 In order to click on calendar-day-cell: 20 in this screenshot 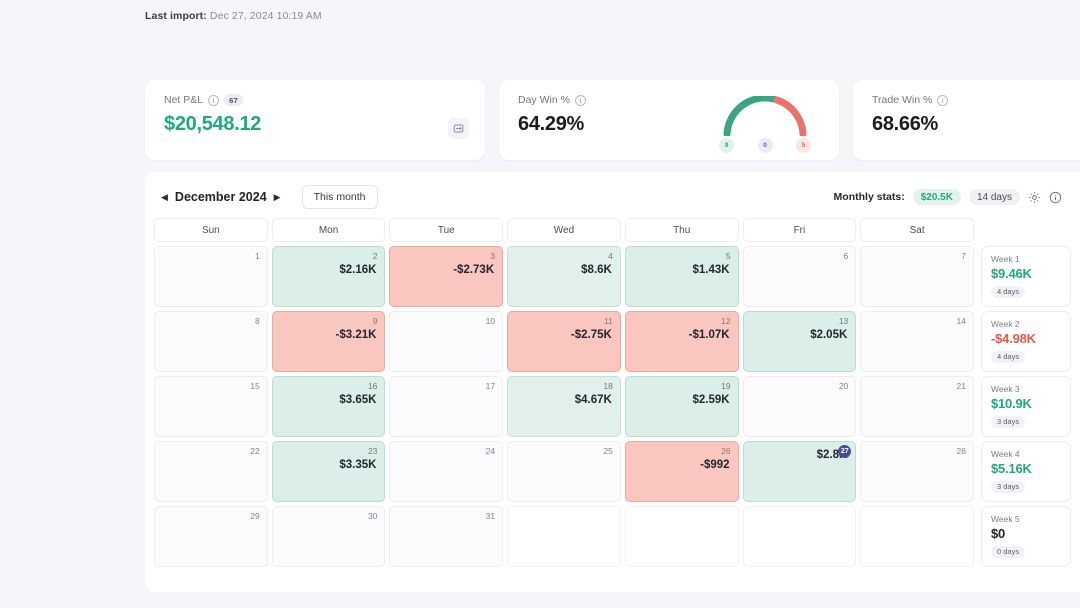, I will do `click(799, 406)`.